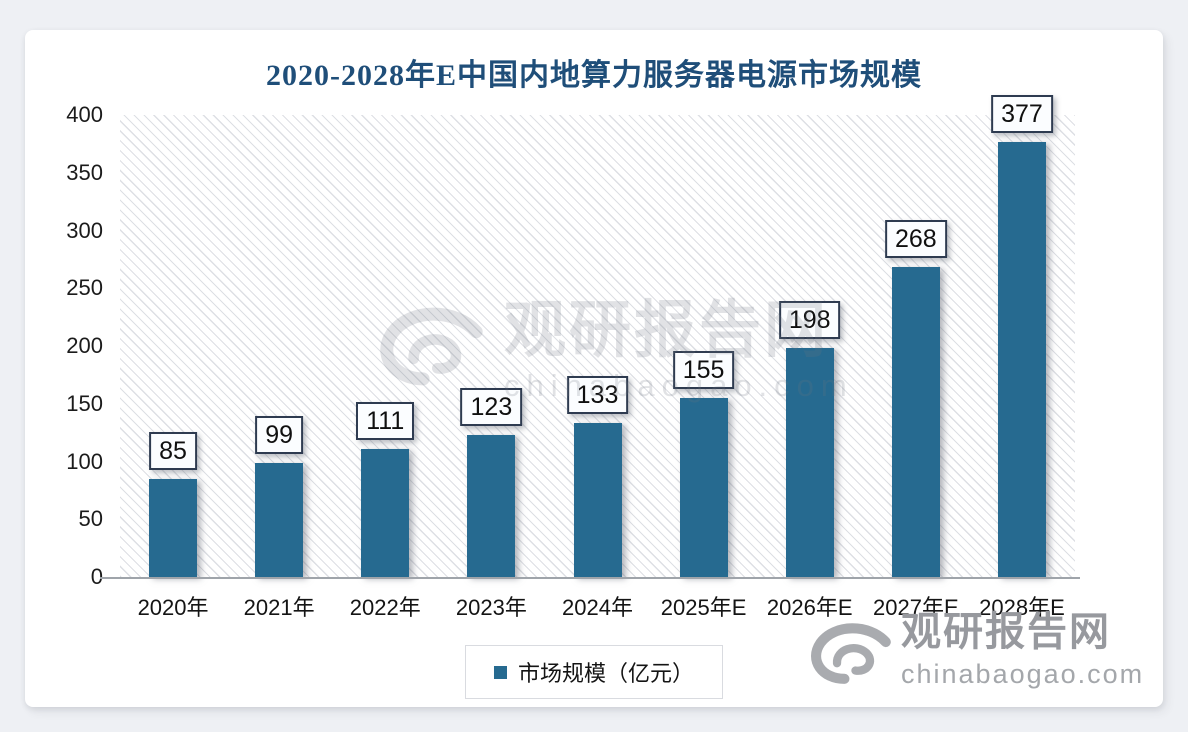 The height and width of the screenshot is (732, 1188). I want to click on y-tick-label: 50, so click(90, 519).